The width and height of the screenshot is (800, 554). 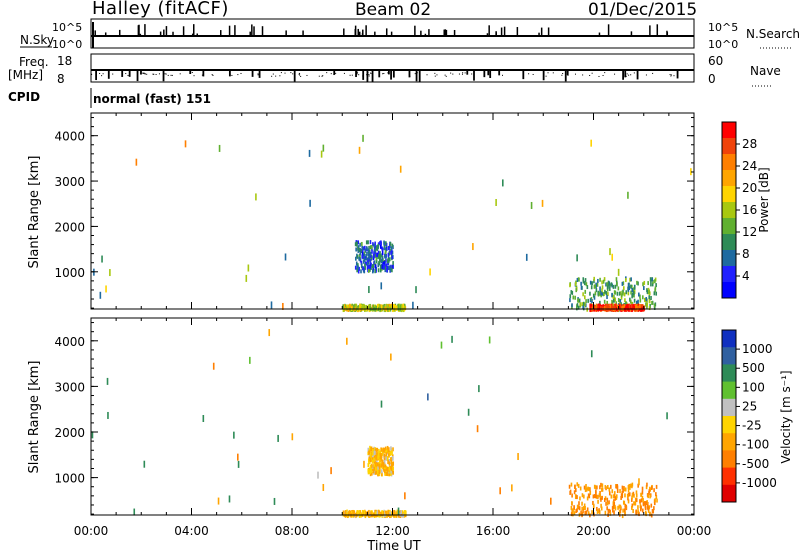 I want to click on colorbar-tick-label: 28, so click(x=749, y=144).